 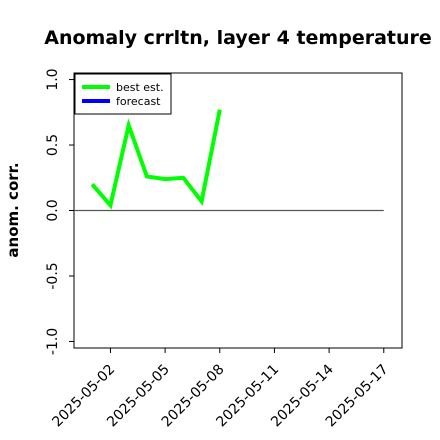 I want to click on y-tick-label: 0.0, so click(x=53, y=210).